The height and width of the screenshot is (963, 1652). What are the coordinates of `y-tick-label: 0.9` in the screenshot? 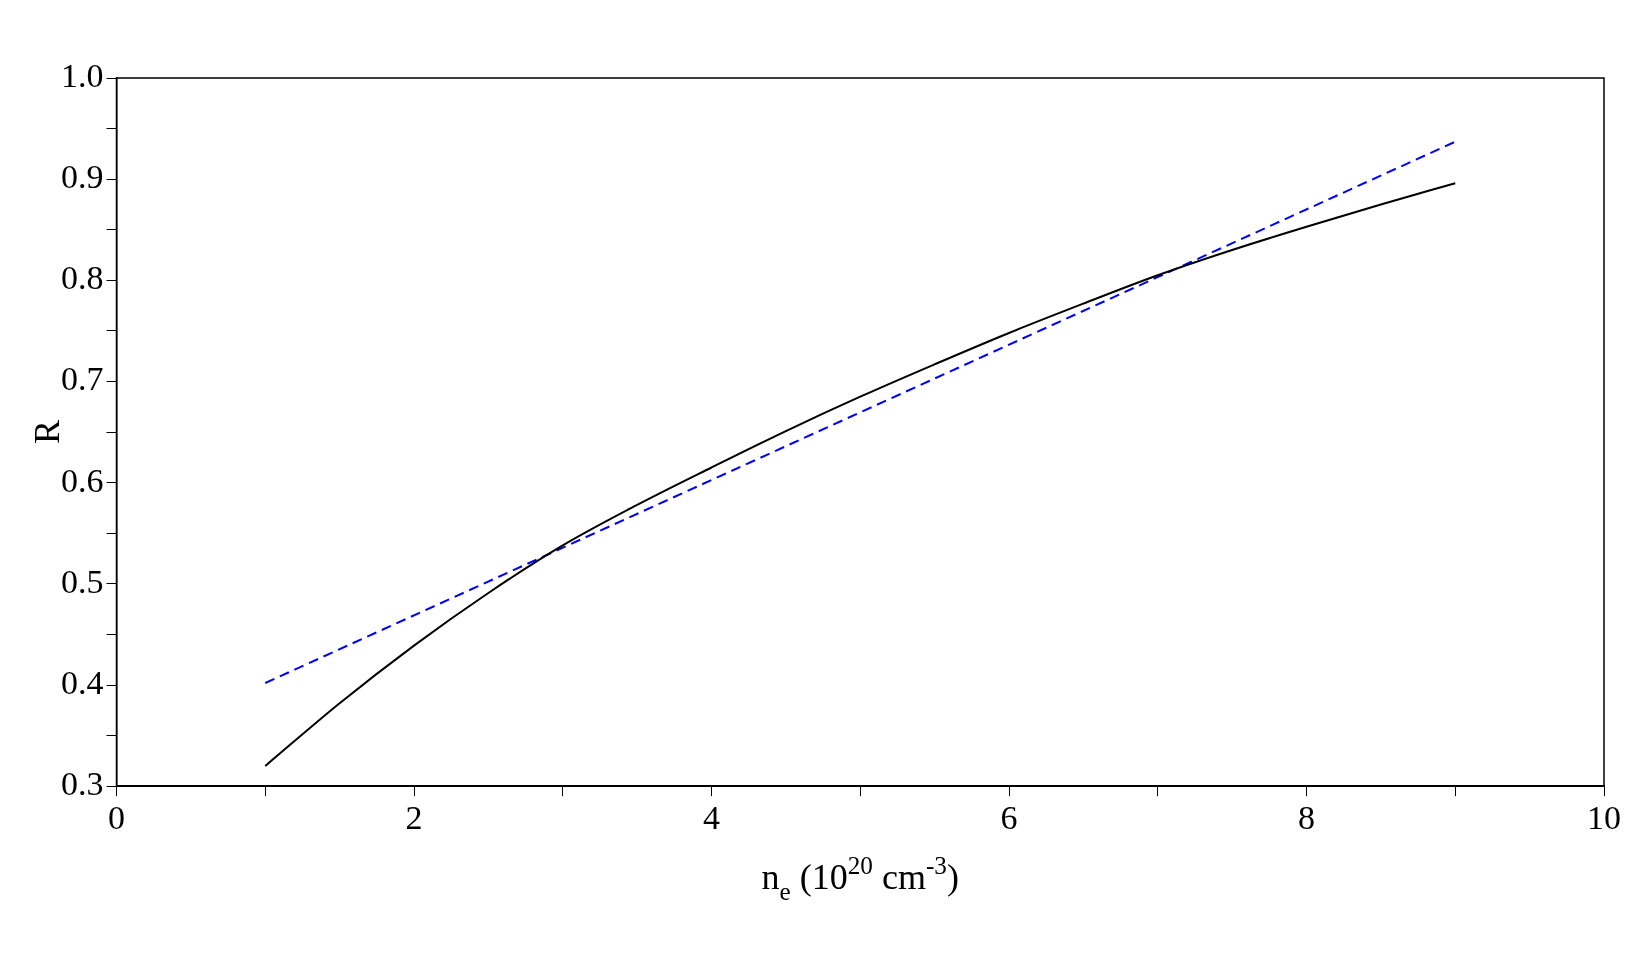 It's located at (82, 177).